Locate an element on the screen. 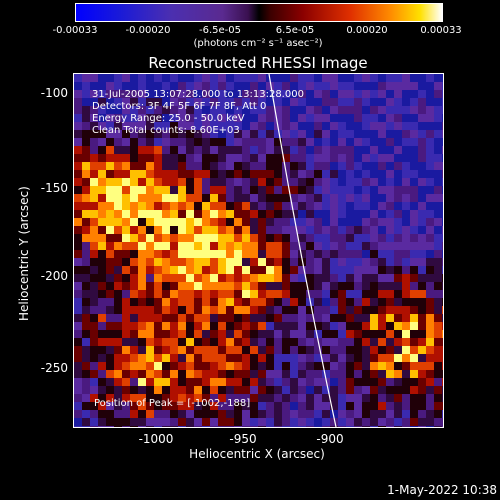 The image size is (500, 500). x-tick-label: -950 is located at coordinates (243, 439).